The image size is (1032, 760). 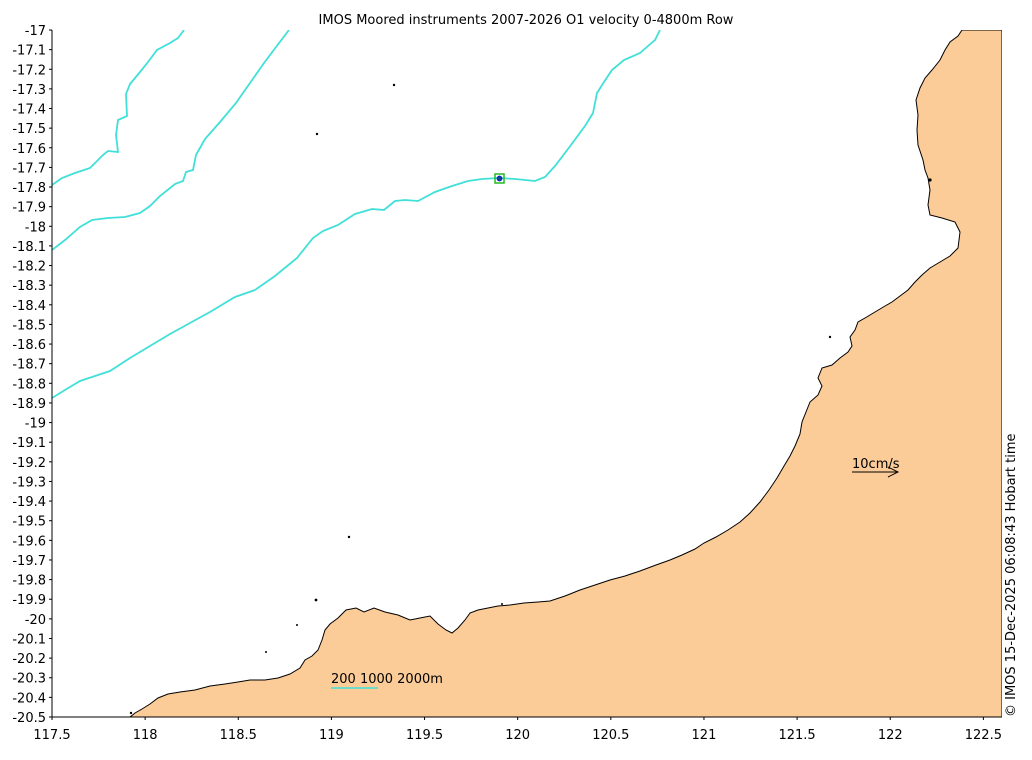 I want to click on y-tick-label: -17, so click(x=35, y=31).